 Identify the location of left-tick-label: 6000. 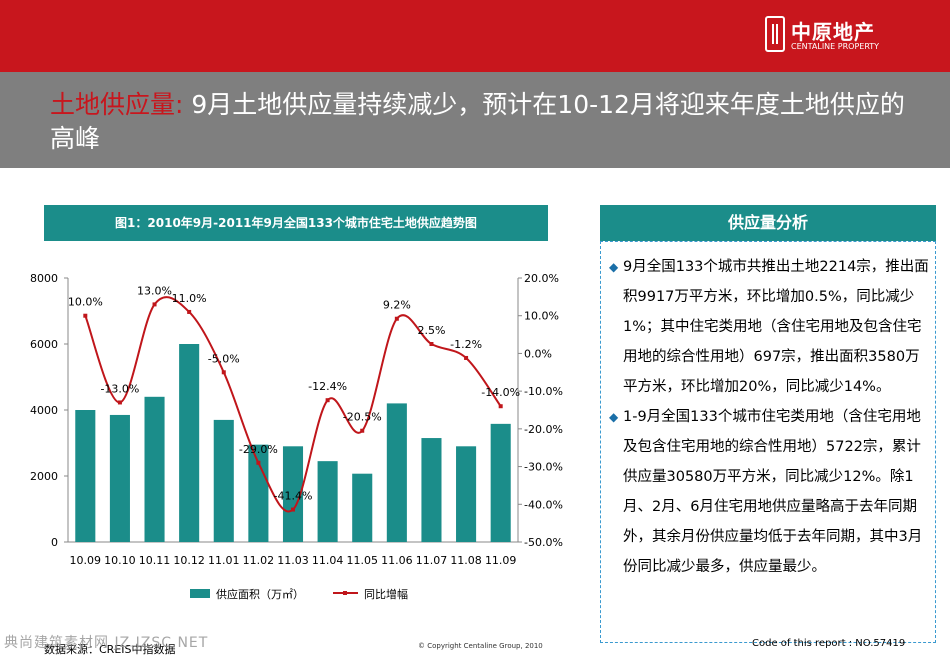
(44, 344).